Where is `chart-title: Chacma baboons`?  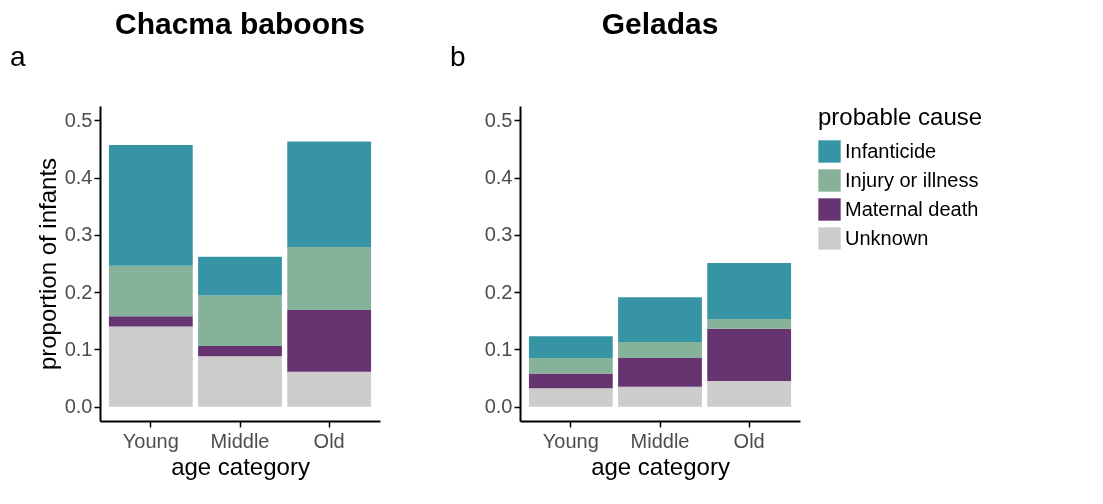
chart-title: Chacma baboons is located at coordinates (240, 23).